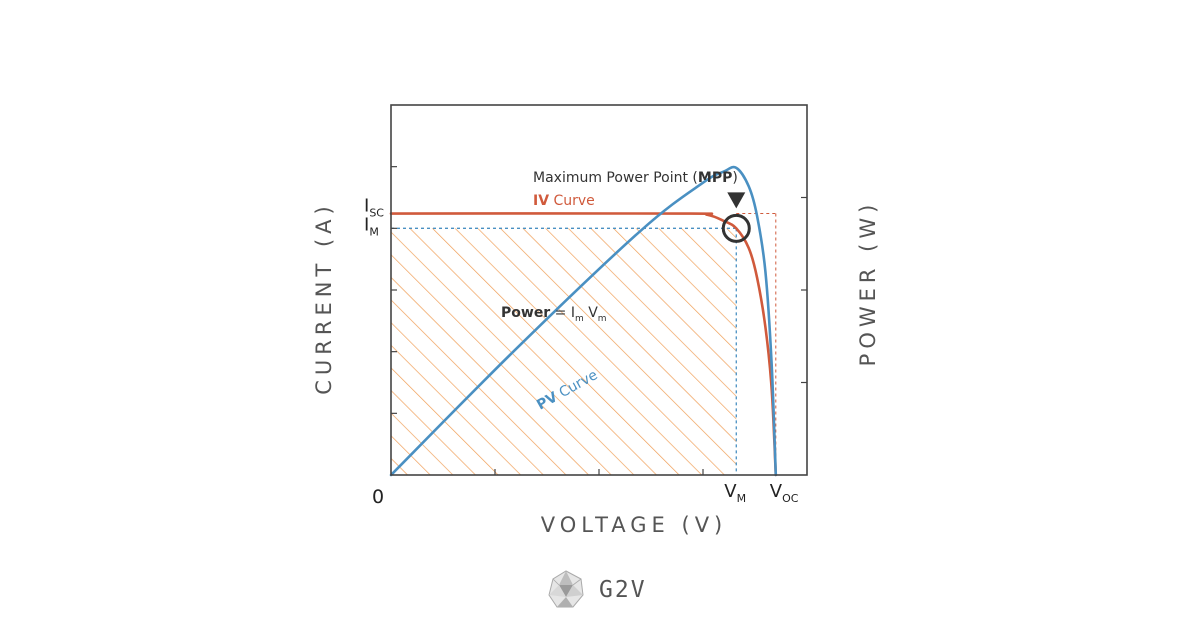 This screenshot has width=1200, height=628. What do you see at coordinates (378, 497) in the screenshot?
I see `origin-label: 0` at bounding box center [378, 497].